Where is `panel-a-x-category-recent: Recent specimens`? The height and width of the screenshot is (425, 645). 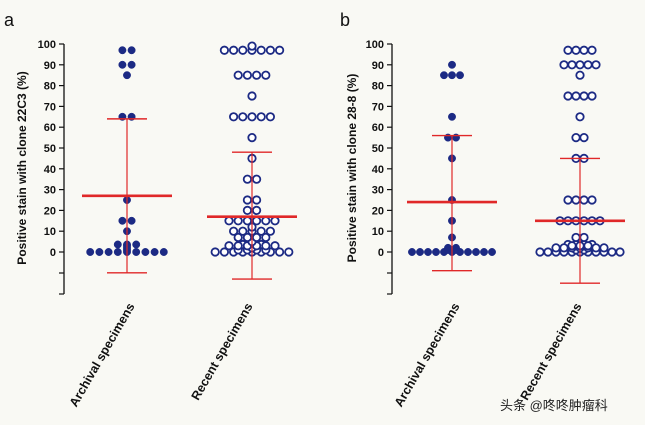 panel-a-x-category-recent: Recent specimens is located at coordinates (222, 351).